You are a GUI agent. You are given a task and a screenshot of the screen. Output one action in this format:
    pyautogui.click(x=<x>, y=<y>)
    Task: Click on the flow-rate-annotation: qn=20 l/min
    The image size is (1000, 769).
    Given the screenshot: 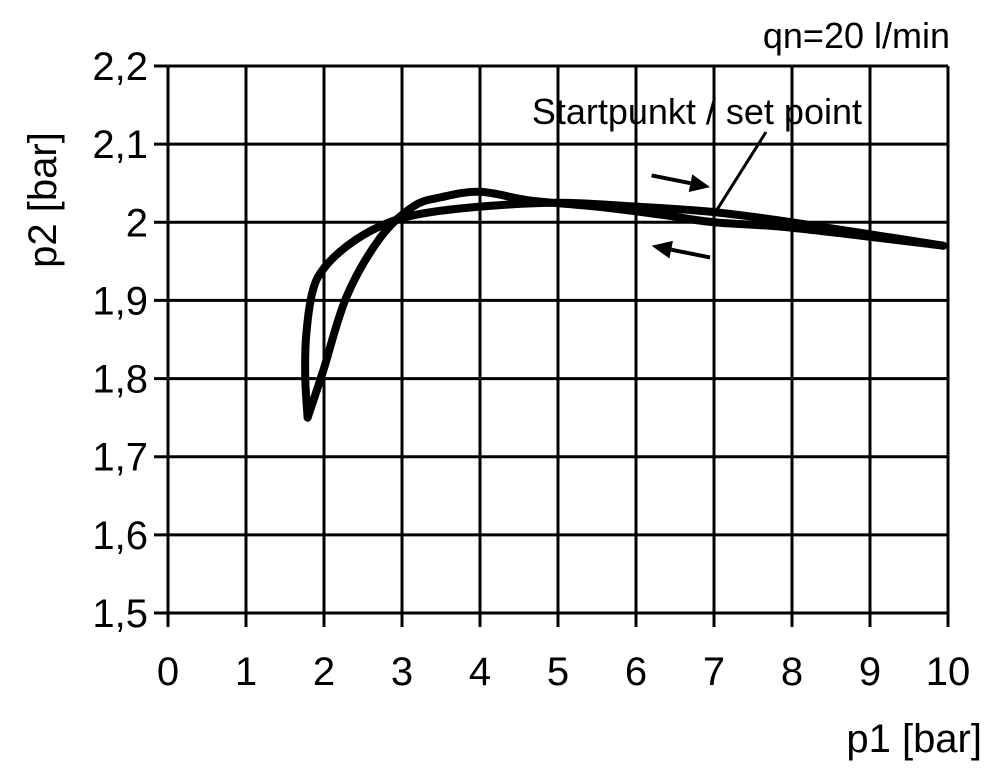 What is the action you would take?
    pyautogui.click(x=856, y=35)
    